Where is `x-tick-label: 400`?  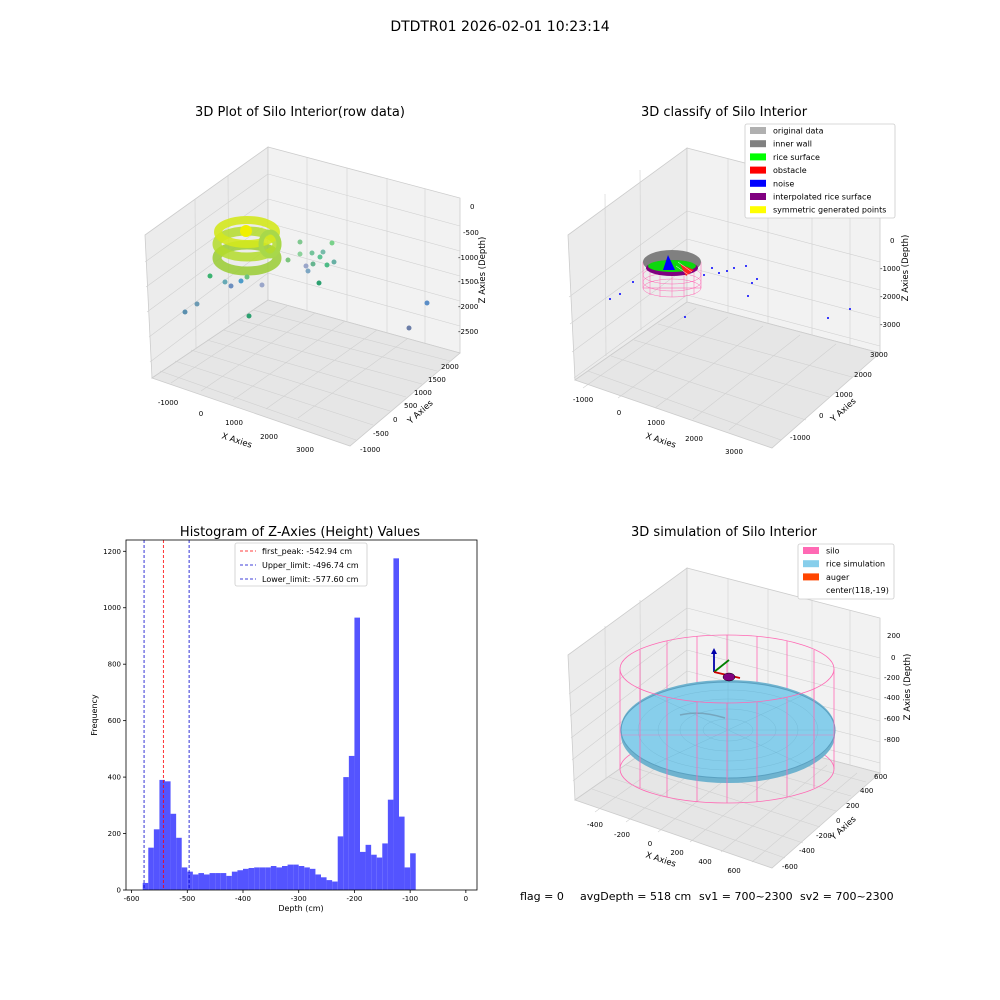
x-tick-label: 400 is located at coordinates (704, 862).